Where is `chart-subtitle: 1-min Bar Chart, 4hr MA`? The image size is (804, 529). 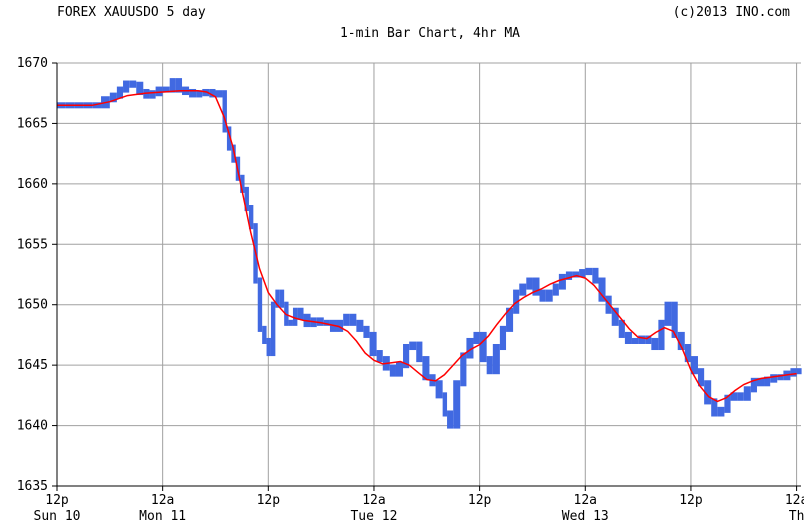 chart-subtitle: 1-min Bar Chart, 4hr MA is located at coordinates (429, 33).